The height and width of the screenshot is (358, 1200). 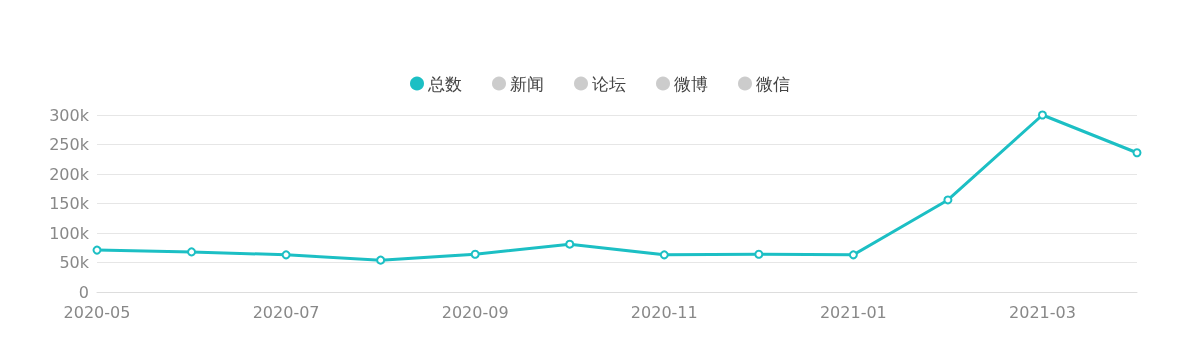 What do you see at coordinates (444, 83) in the screenshot?
I see `legend-label: 总数` at bounding box center [444, 83].